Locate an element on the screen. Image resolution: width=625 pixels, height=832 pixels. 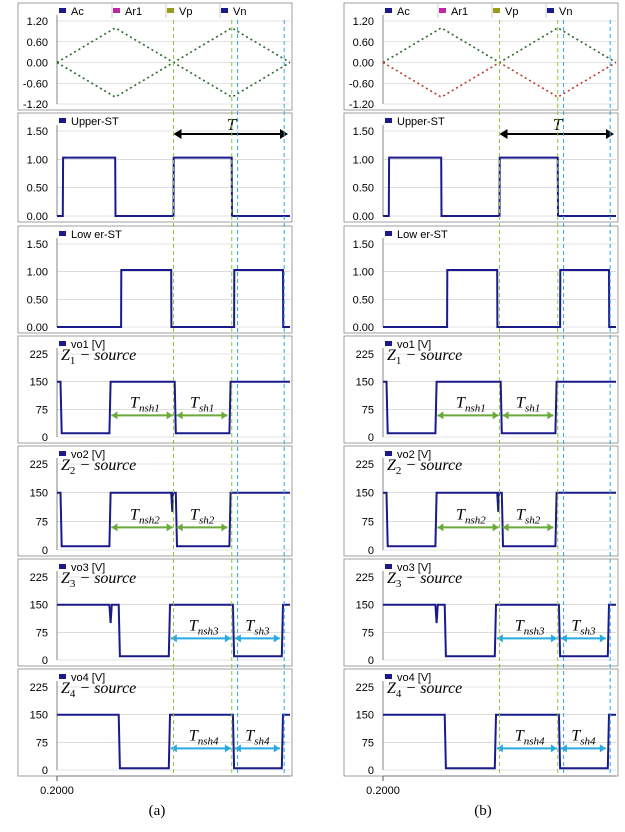
panel-carriers: 1.20 0.60 0.00 -0.60 -1.20 Ac Ar1 Vp Vn is located at coordinates (481, 56).